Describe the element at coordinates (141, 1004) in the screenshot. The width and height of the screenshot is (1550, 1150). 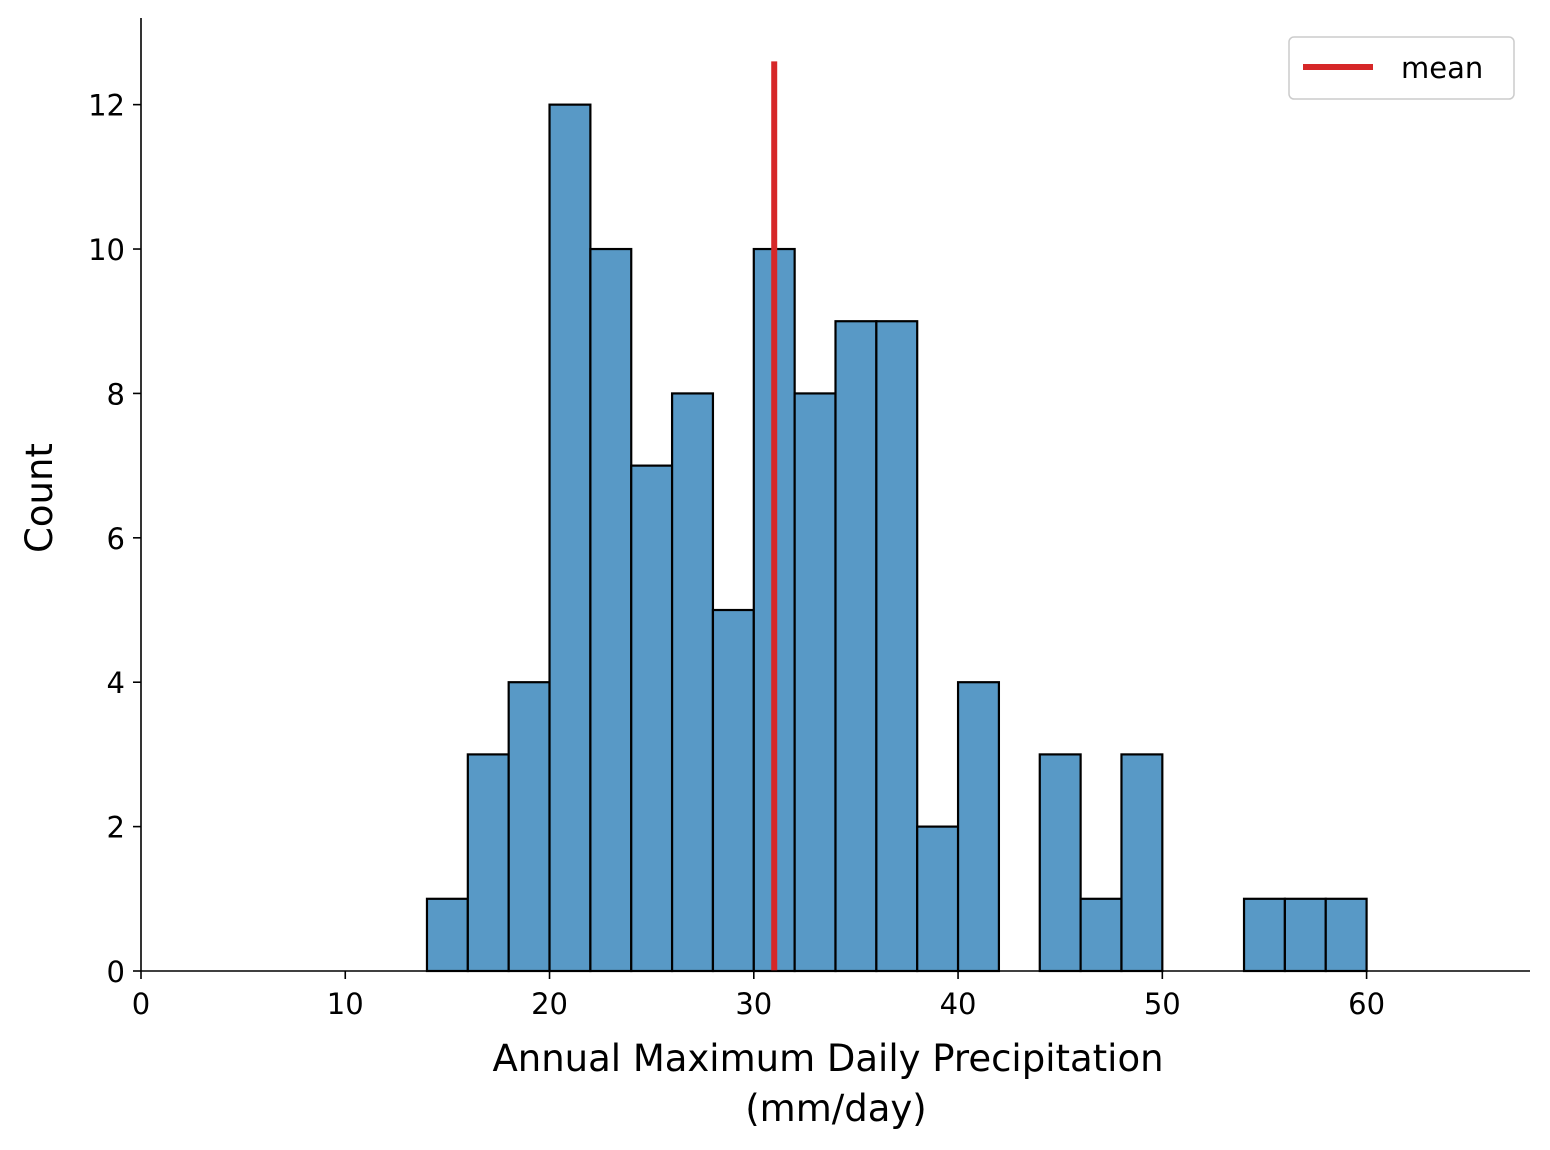
I see `x-tick-label: 0` at that location.